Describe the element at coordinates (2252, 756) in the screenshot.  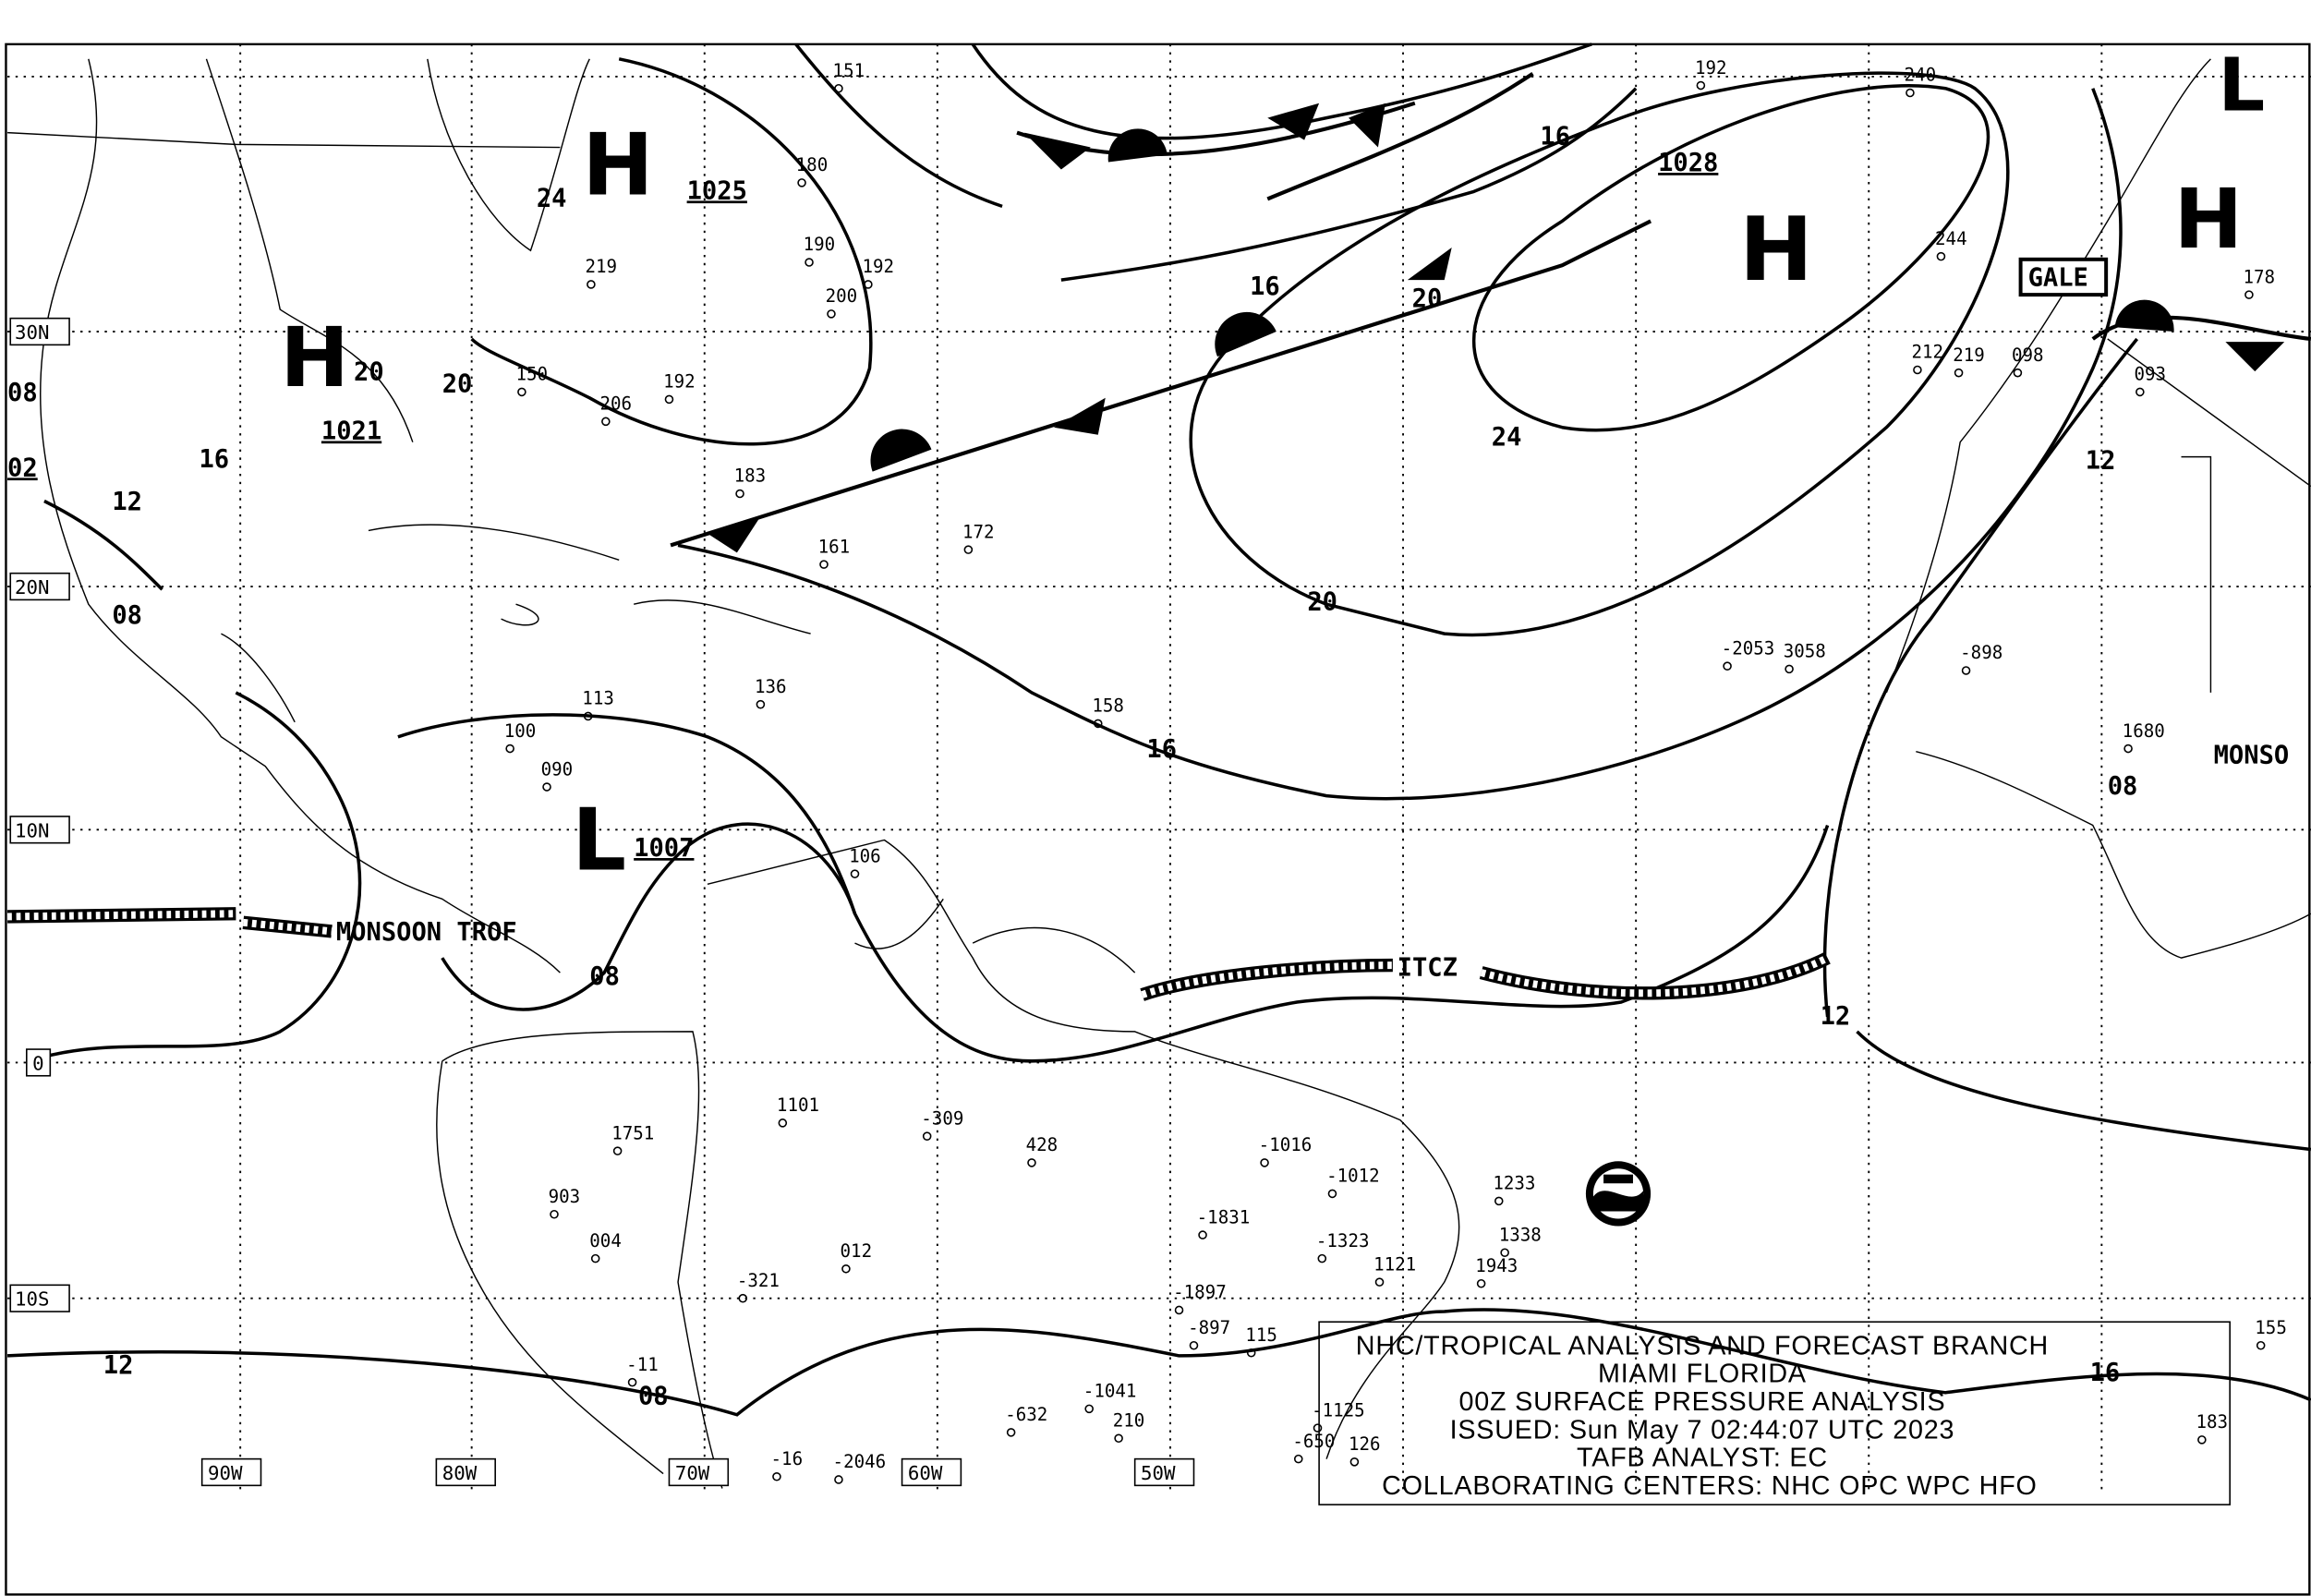
I see `monsoon-trough-east-label: MONSO` at that location.